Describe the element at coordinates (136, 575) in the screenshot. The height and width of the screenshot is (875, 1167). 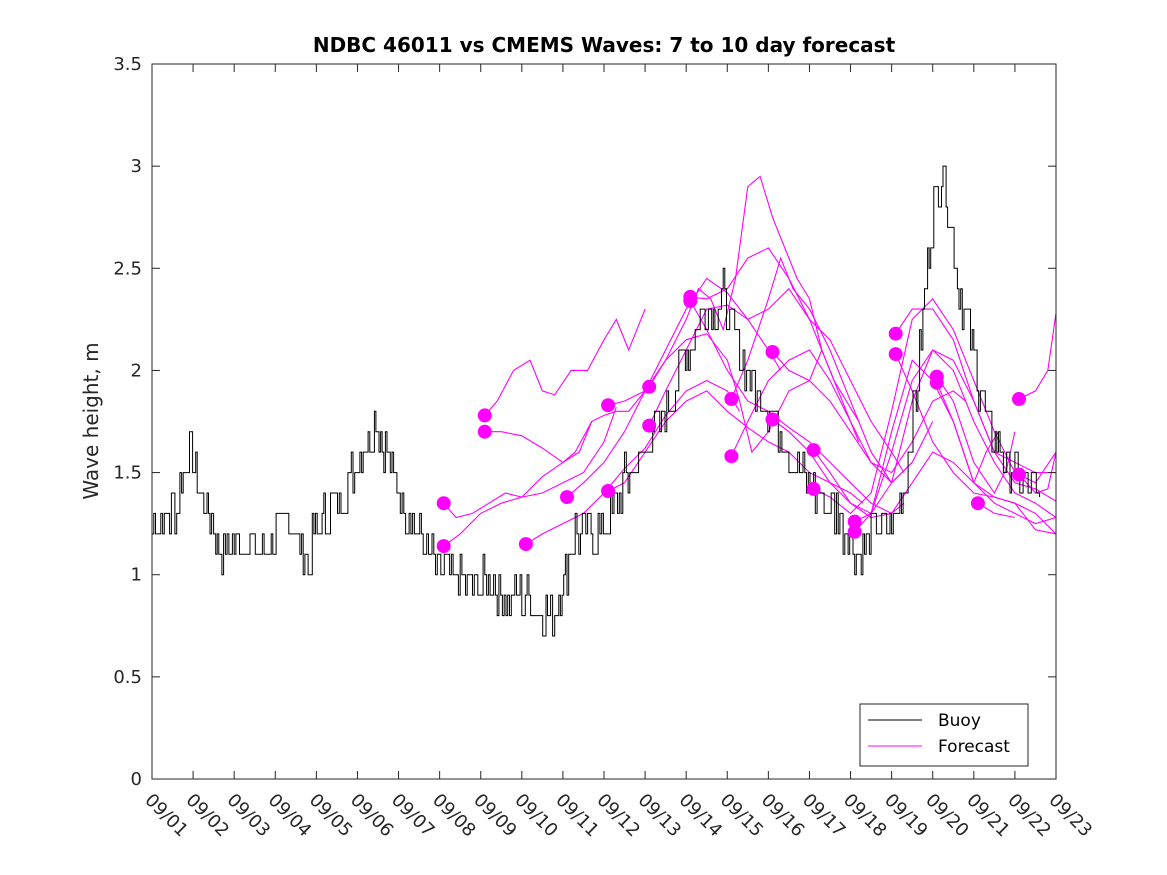
I see `y-tick-label: 1` at that location.